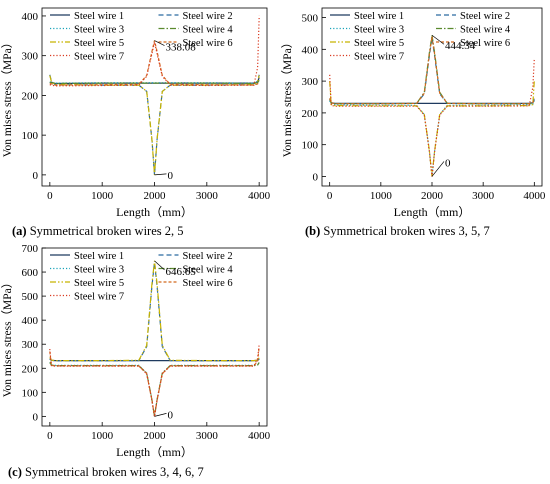 Image resolution: width=550 pixels, height=484 pixels. Describe the element at coordinates (310, 19) in the screenshot. I see `y-tick-label: 500` at that location.